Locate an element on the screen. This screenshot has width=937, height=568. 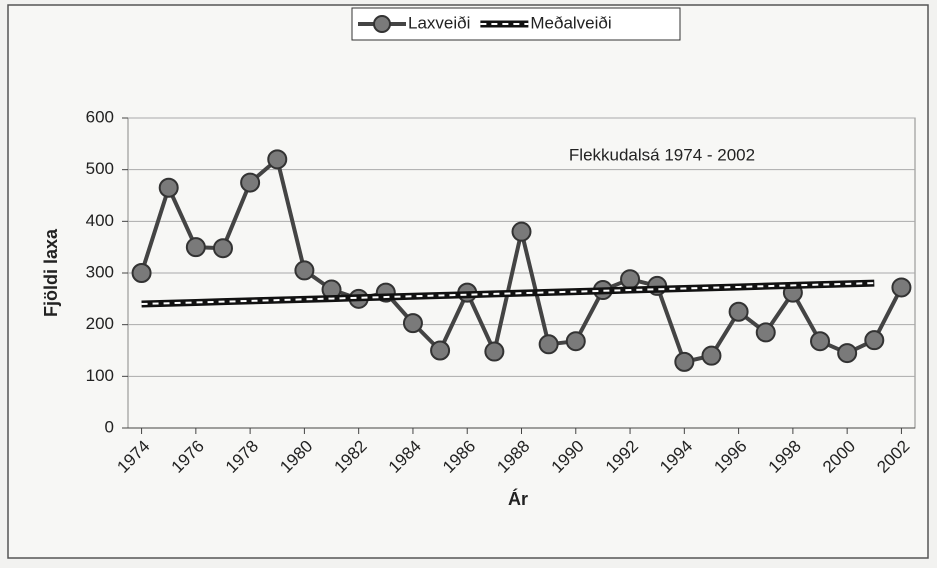
y-tick-label: 300 is located at coordinates (100, 271).